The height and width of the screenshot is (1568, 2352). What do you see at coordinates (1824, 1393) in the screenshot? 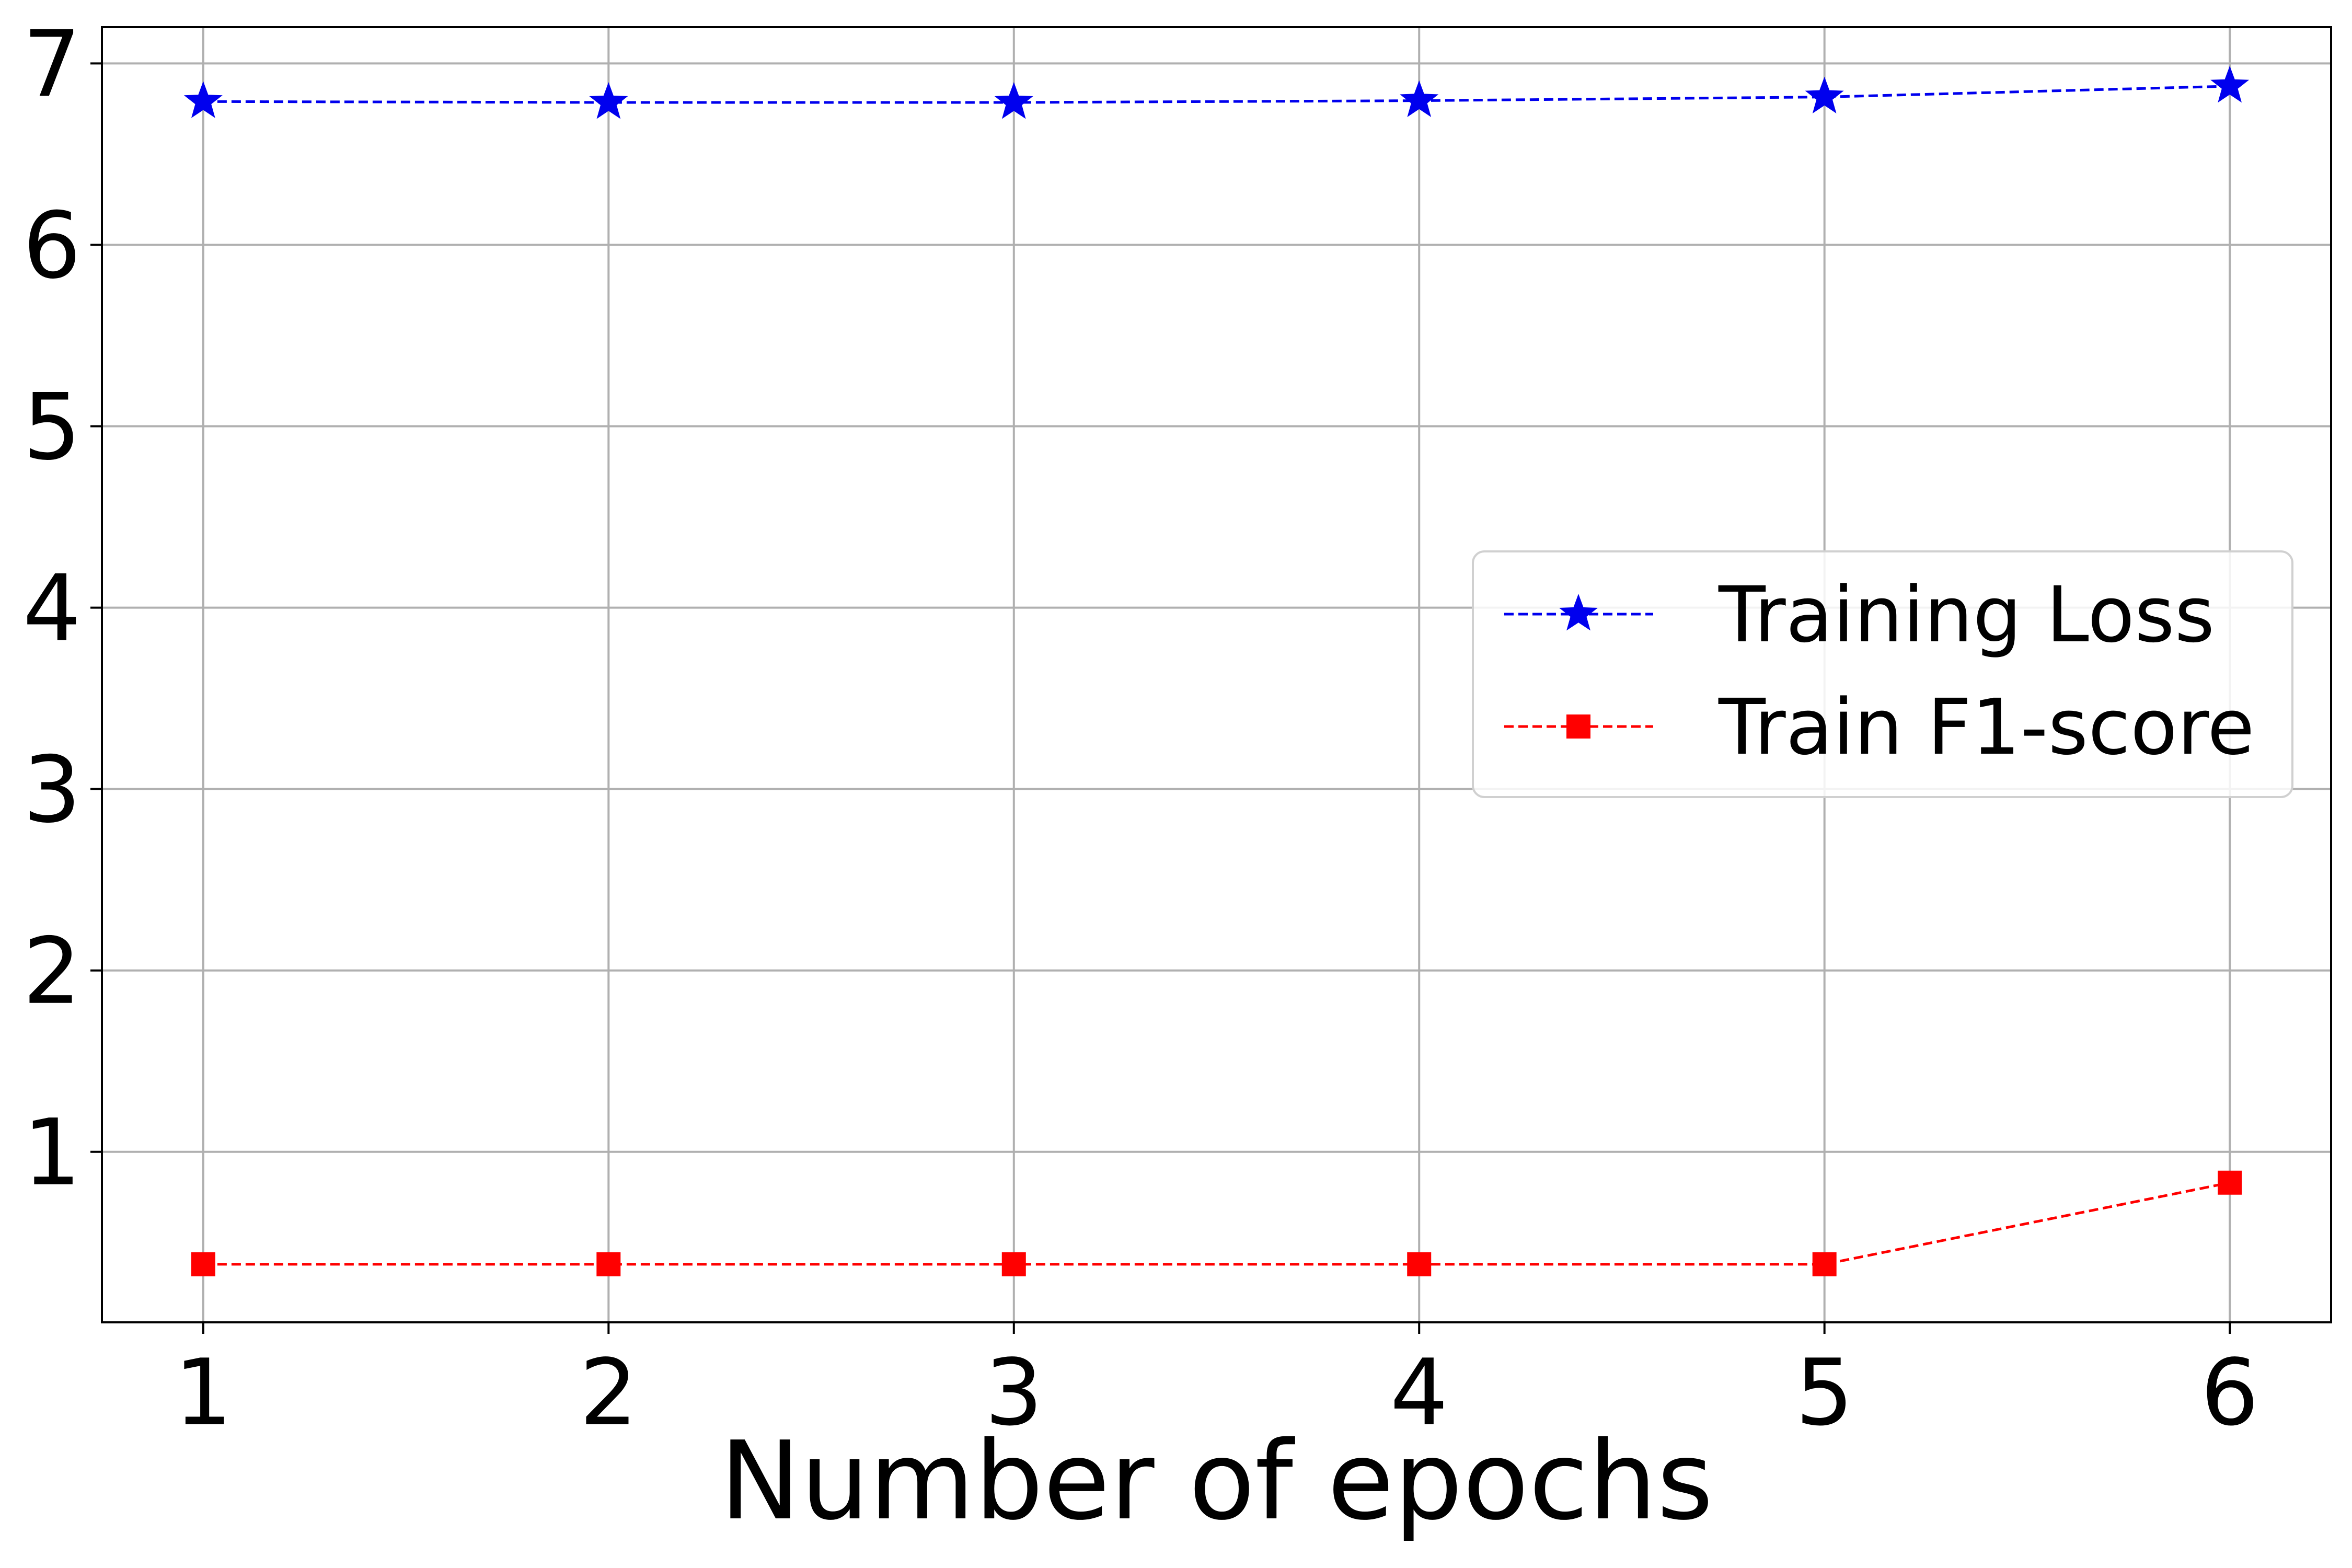
I see `x-tick-label-5: 5` at bounding box center [1824, 1393].